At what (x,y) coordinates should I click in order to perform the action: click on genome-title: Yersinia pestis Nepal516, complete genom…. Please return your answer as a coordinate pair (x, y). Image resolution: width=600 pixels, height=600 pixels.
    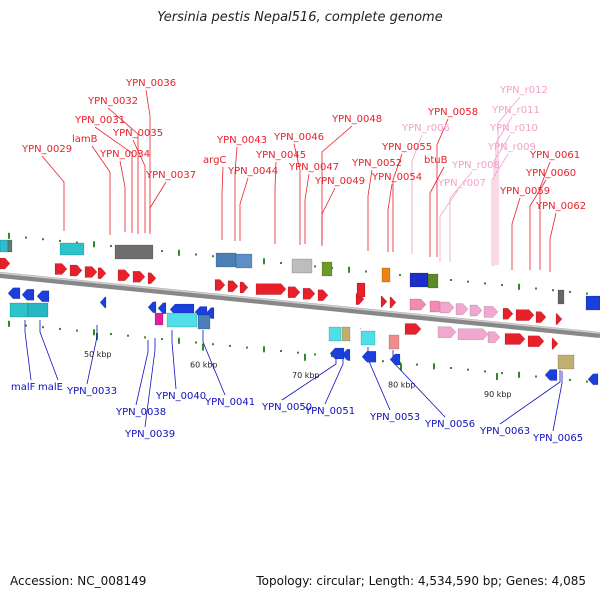
    Looking at the image, I should click on (300, 17).